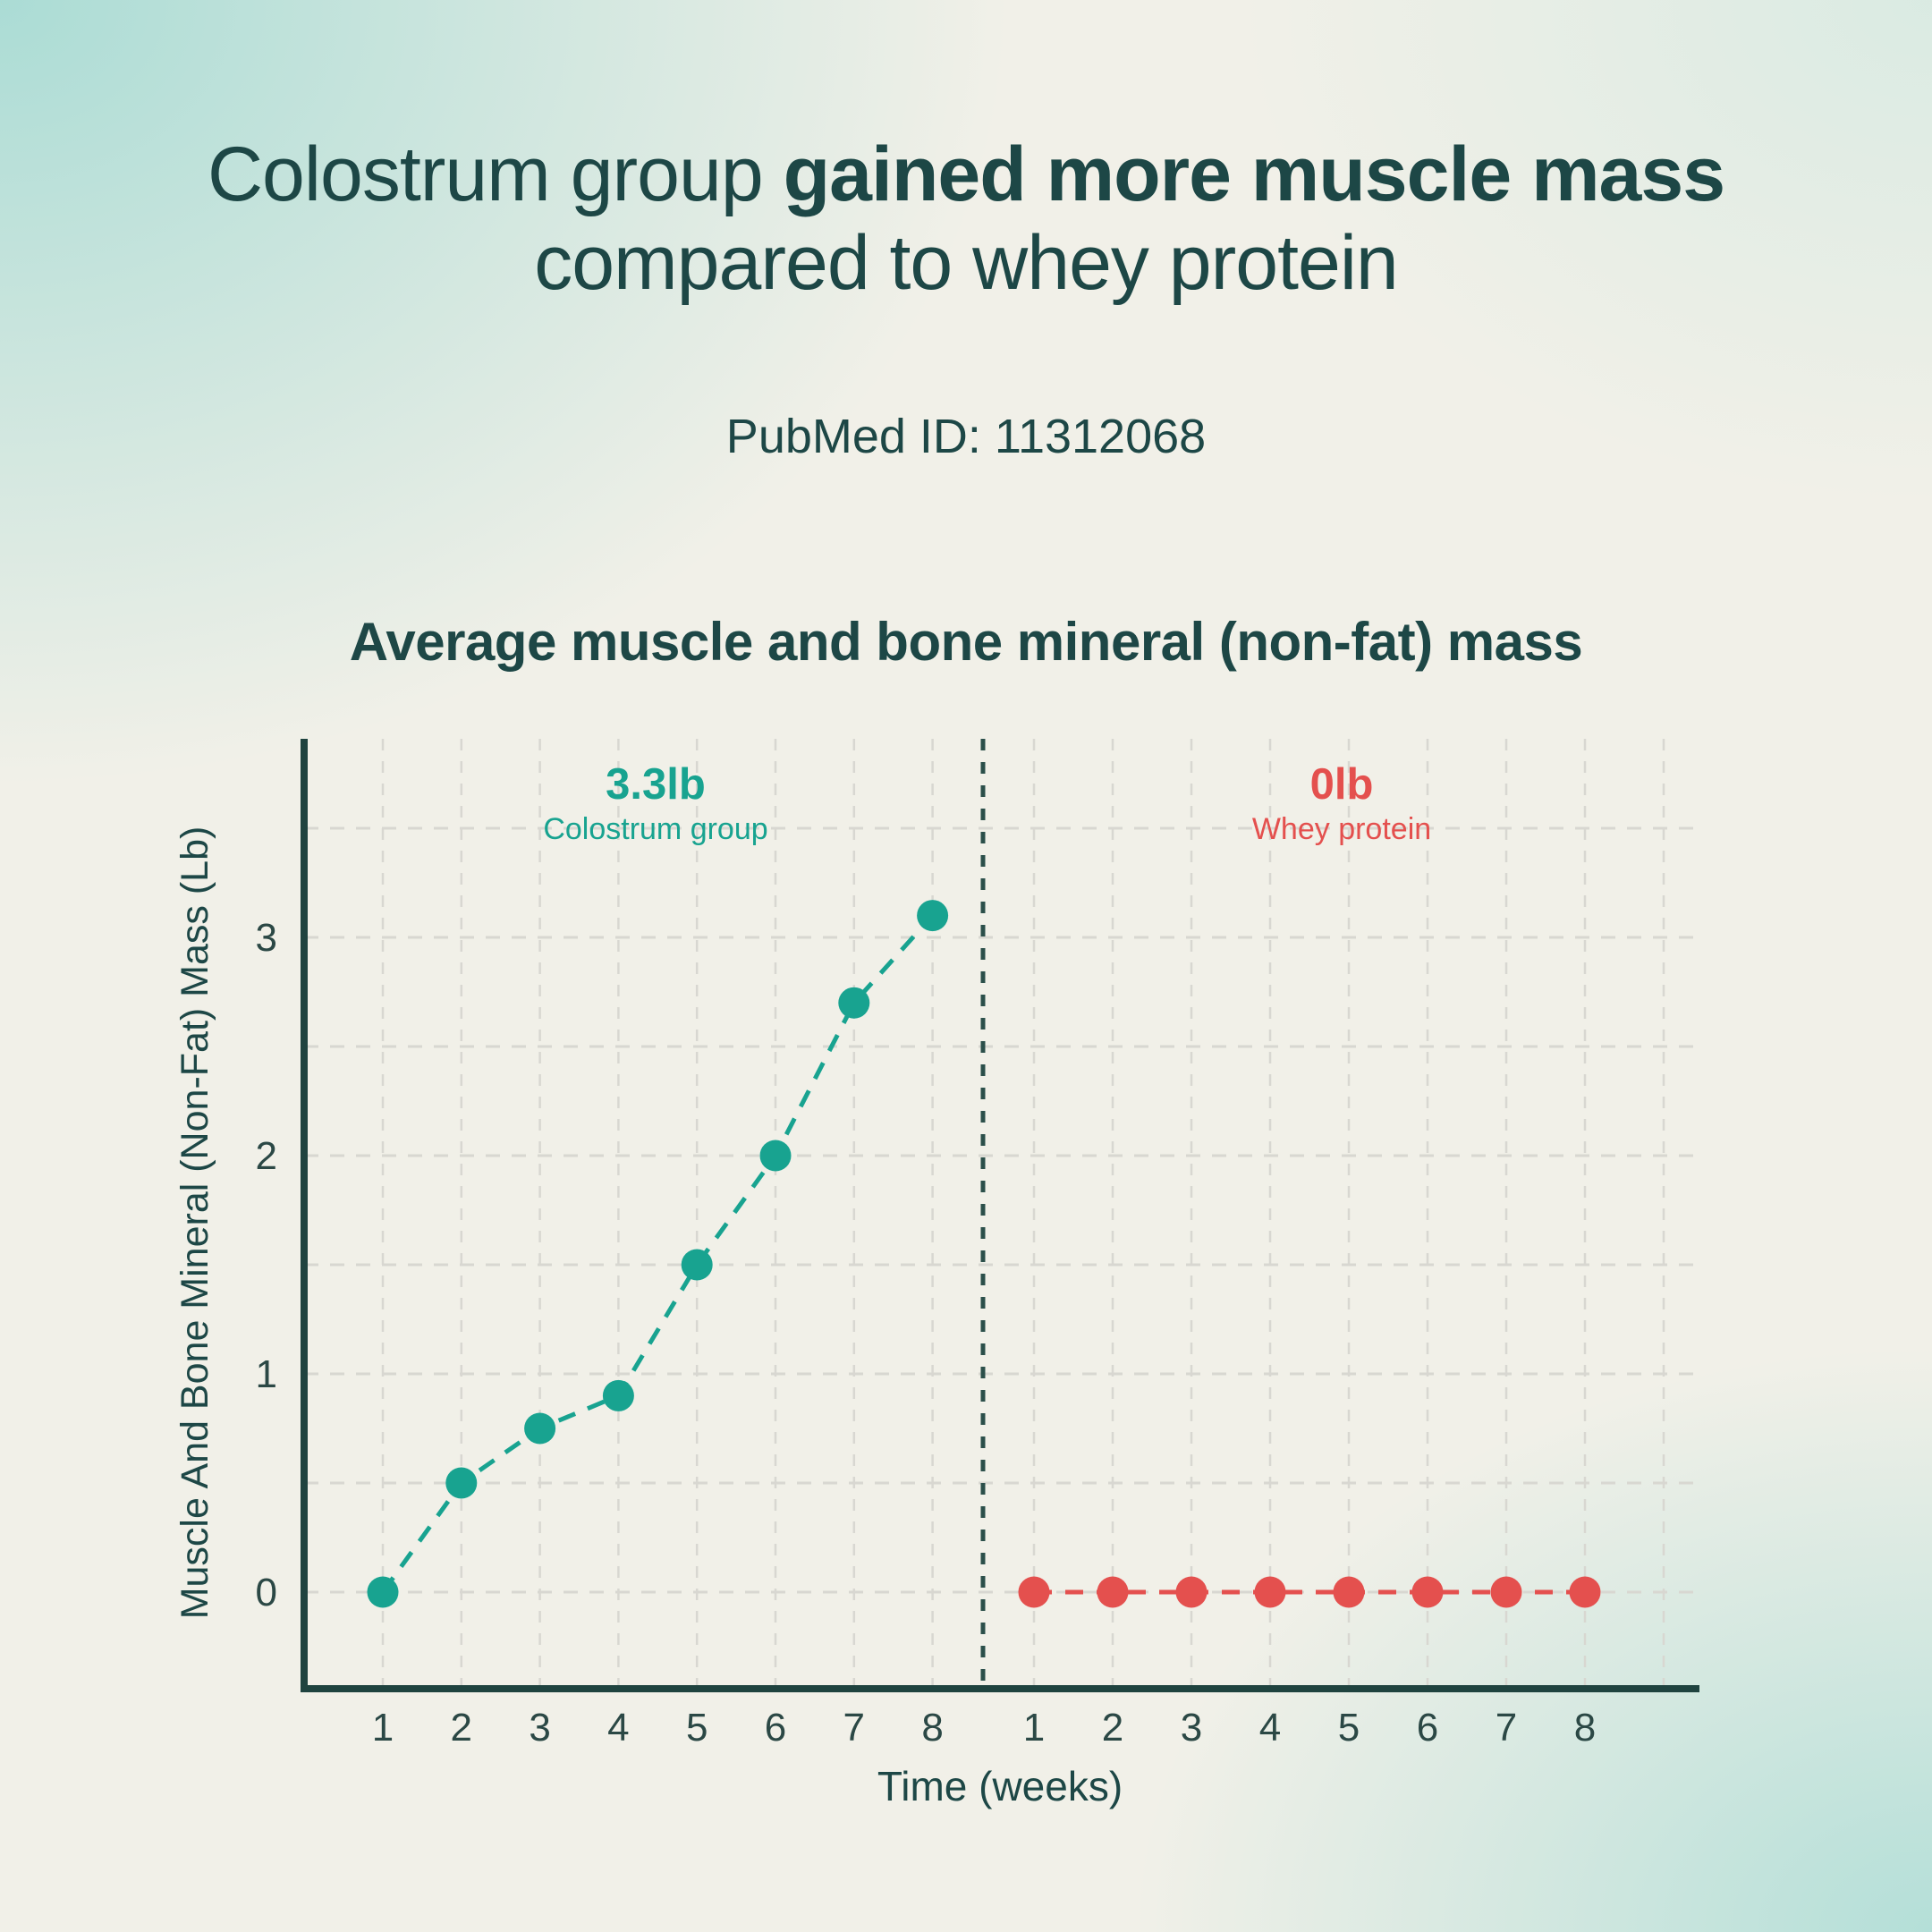 The image size is (1932, 1932). What do you see at coordinates (657, 1253) in the screenshot?
I see `series-line-left` at bounding box center [657, 1253].